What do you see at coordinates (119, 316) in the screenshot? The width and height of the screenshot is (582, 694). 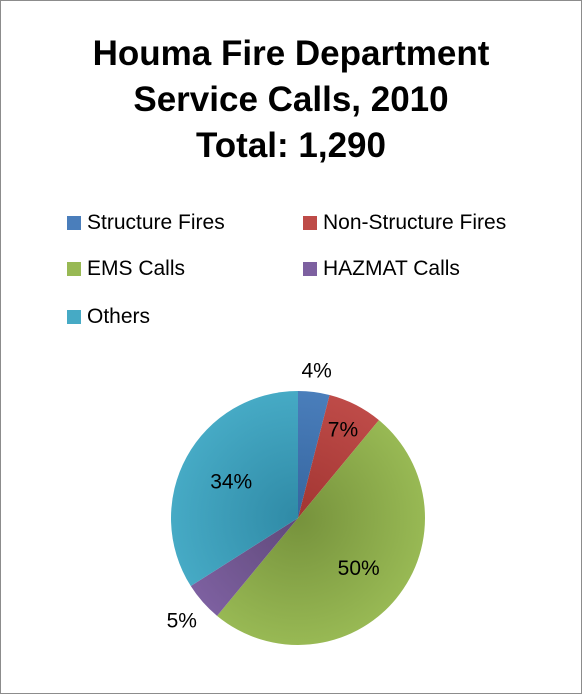 I see `legend-label-others: Others` at bounding box center [119, 316].